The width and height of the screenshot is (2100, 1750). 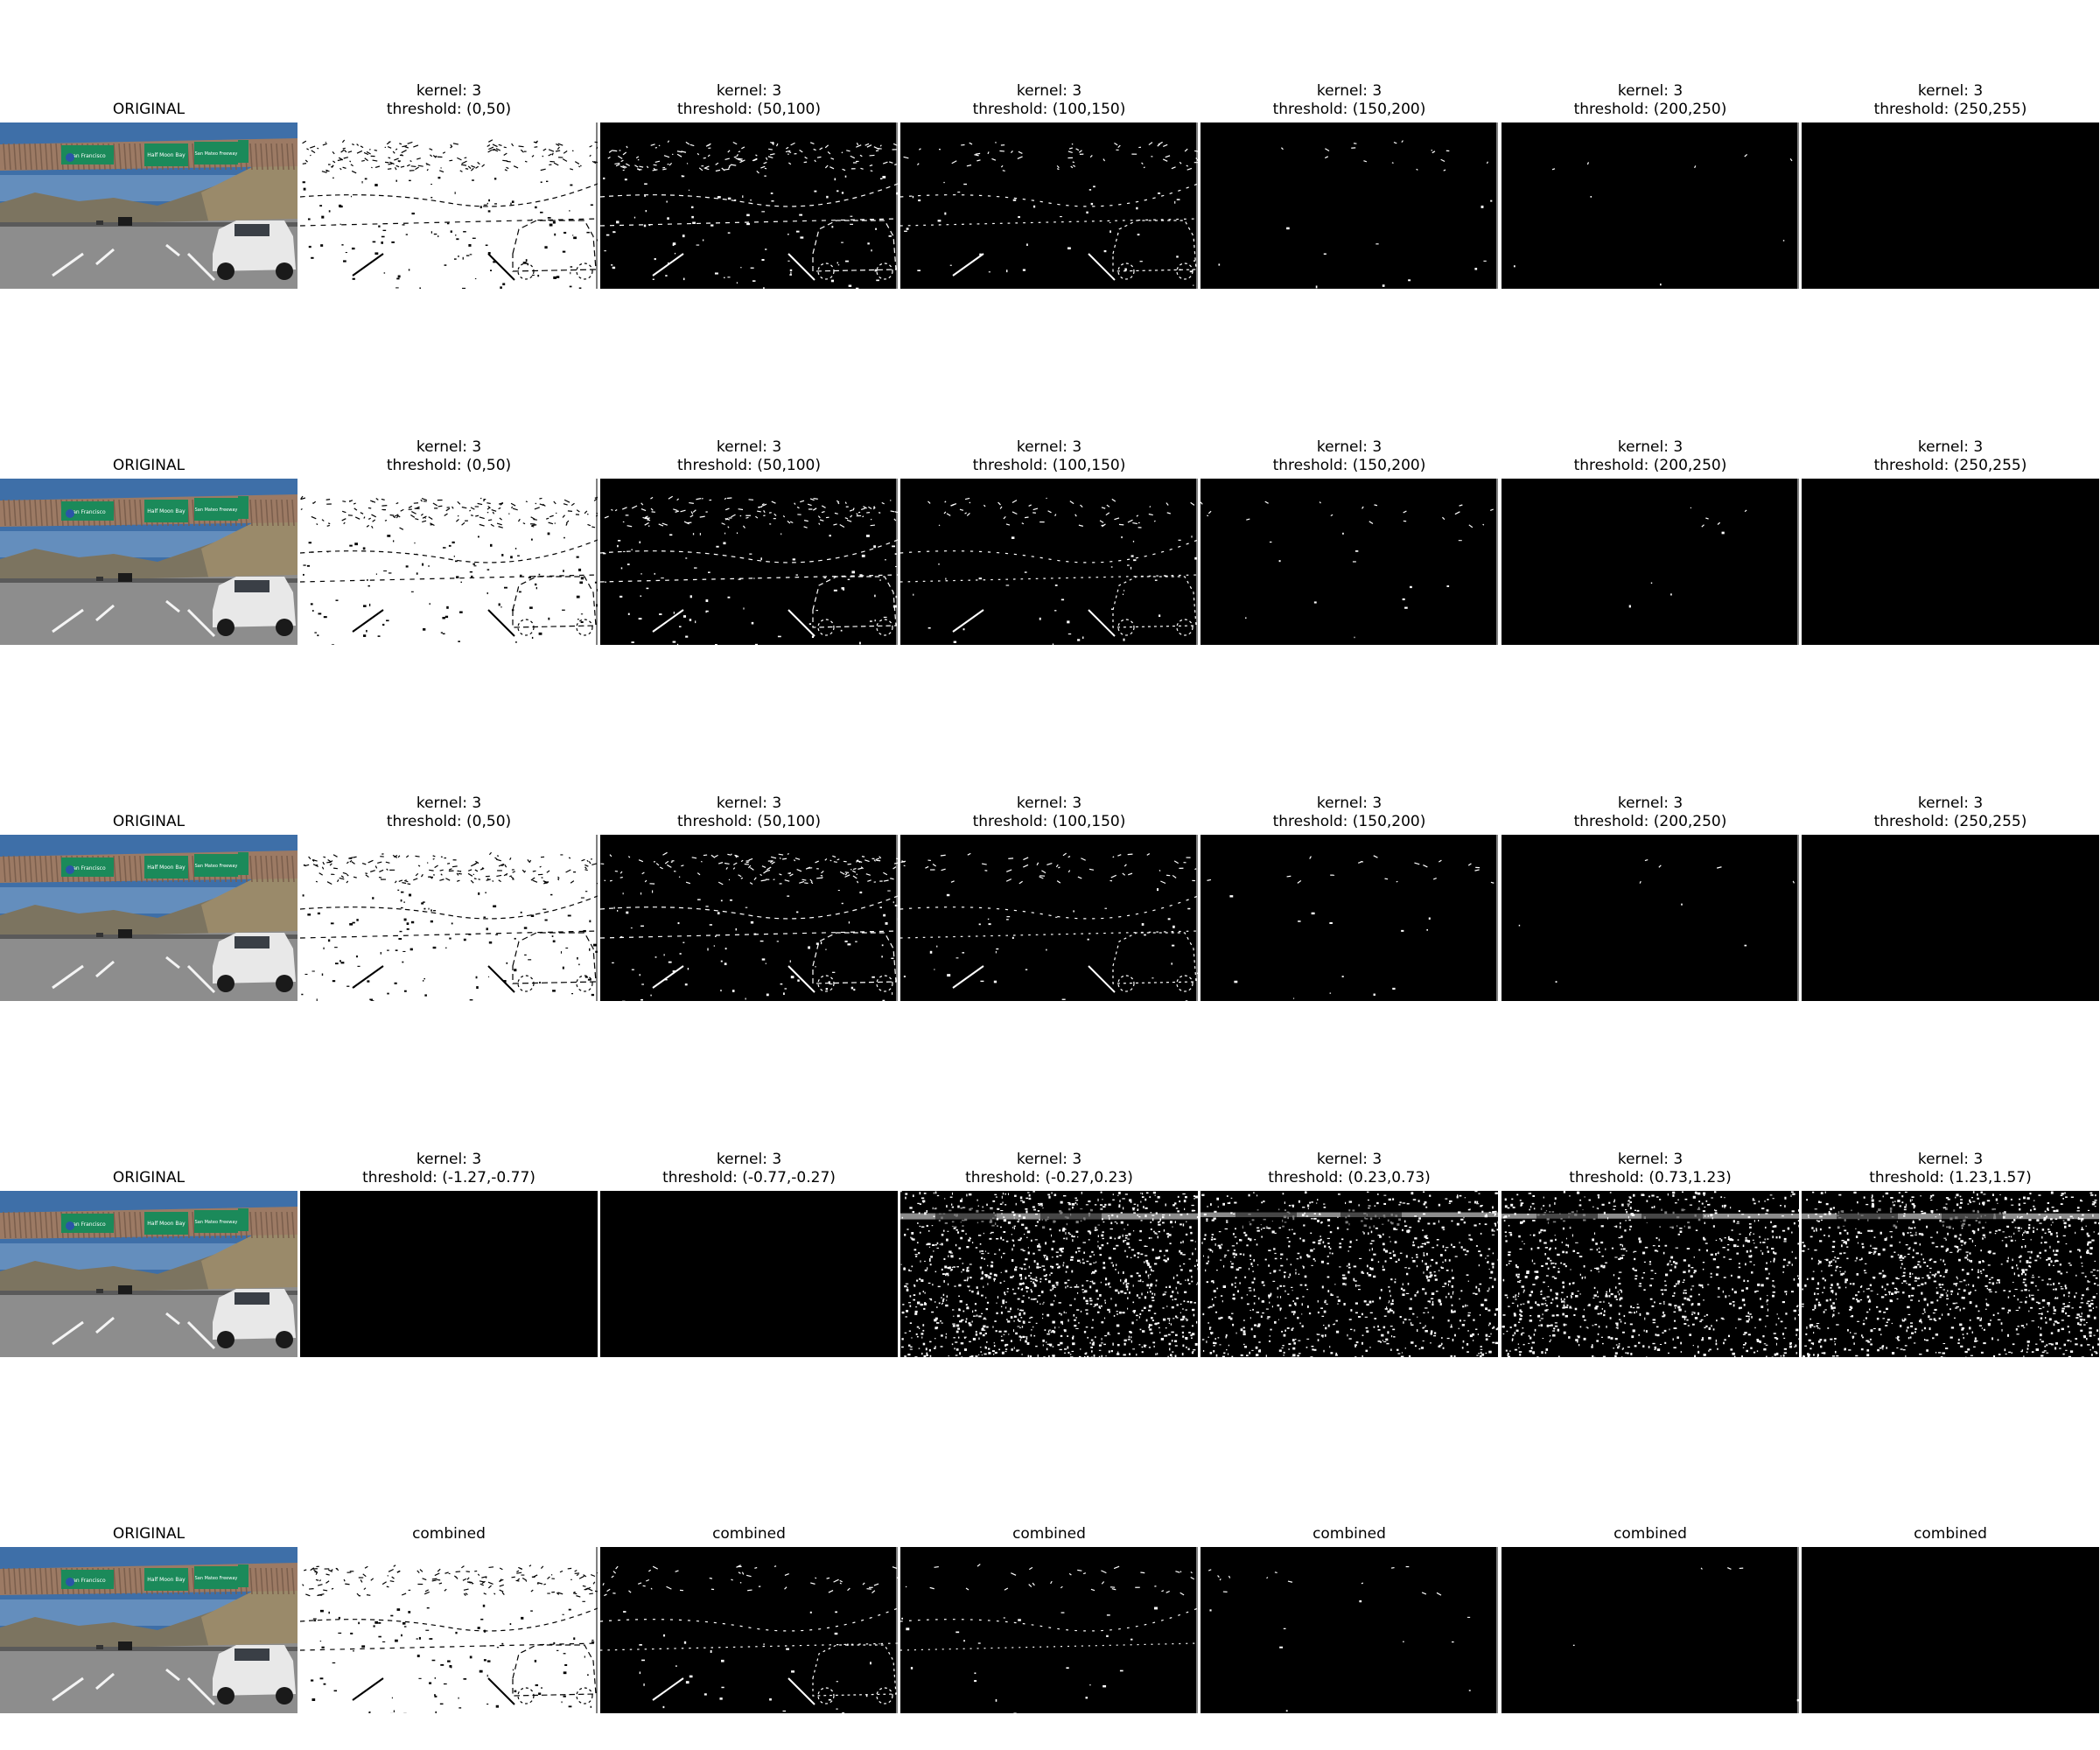 I want to click on hillside, so click(x=249, y=1617).